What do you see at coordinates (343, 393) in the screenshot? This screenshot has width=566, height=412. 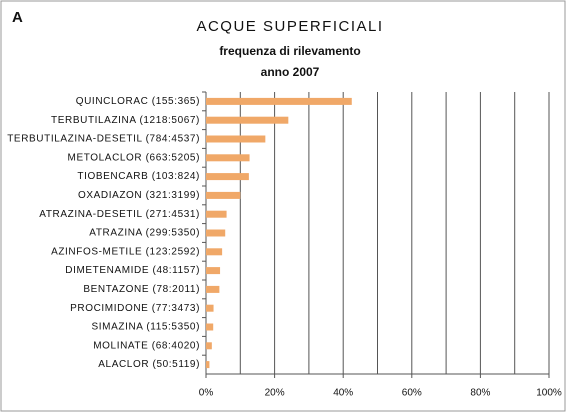 I see `x-tick-label: 40%` at bounding box center [343, 393].